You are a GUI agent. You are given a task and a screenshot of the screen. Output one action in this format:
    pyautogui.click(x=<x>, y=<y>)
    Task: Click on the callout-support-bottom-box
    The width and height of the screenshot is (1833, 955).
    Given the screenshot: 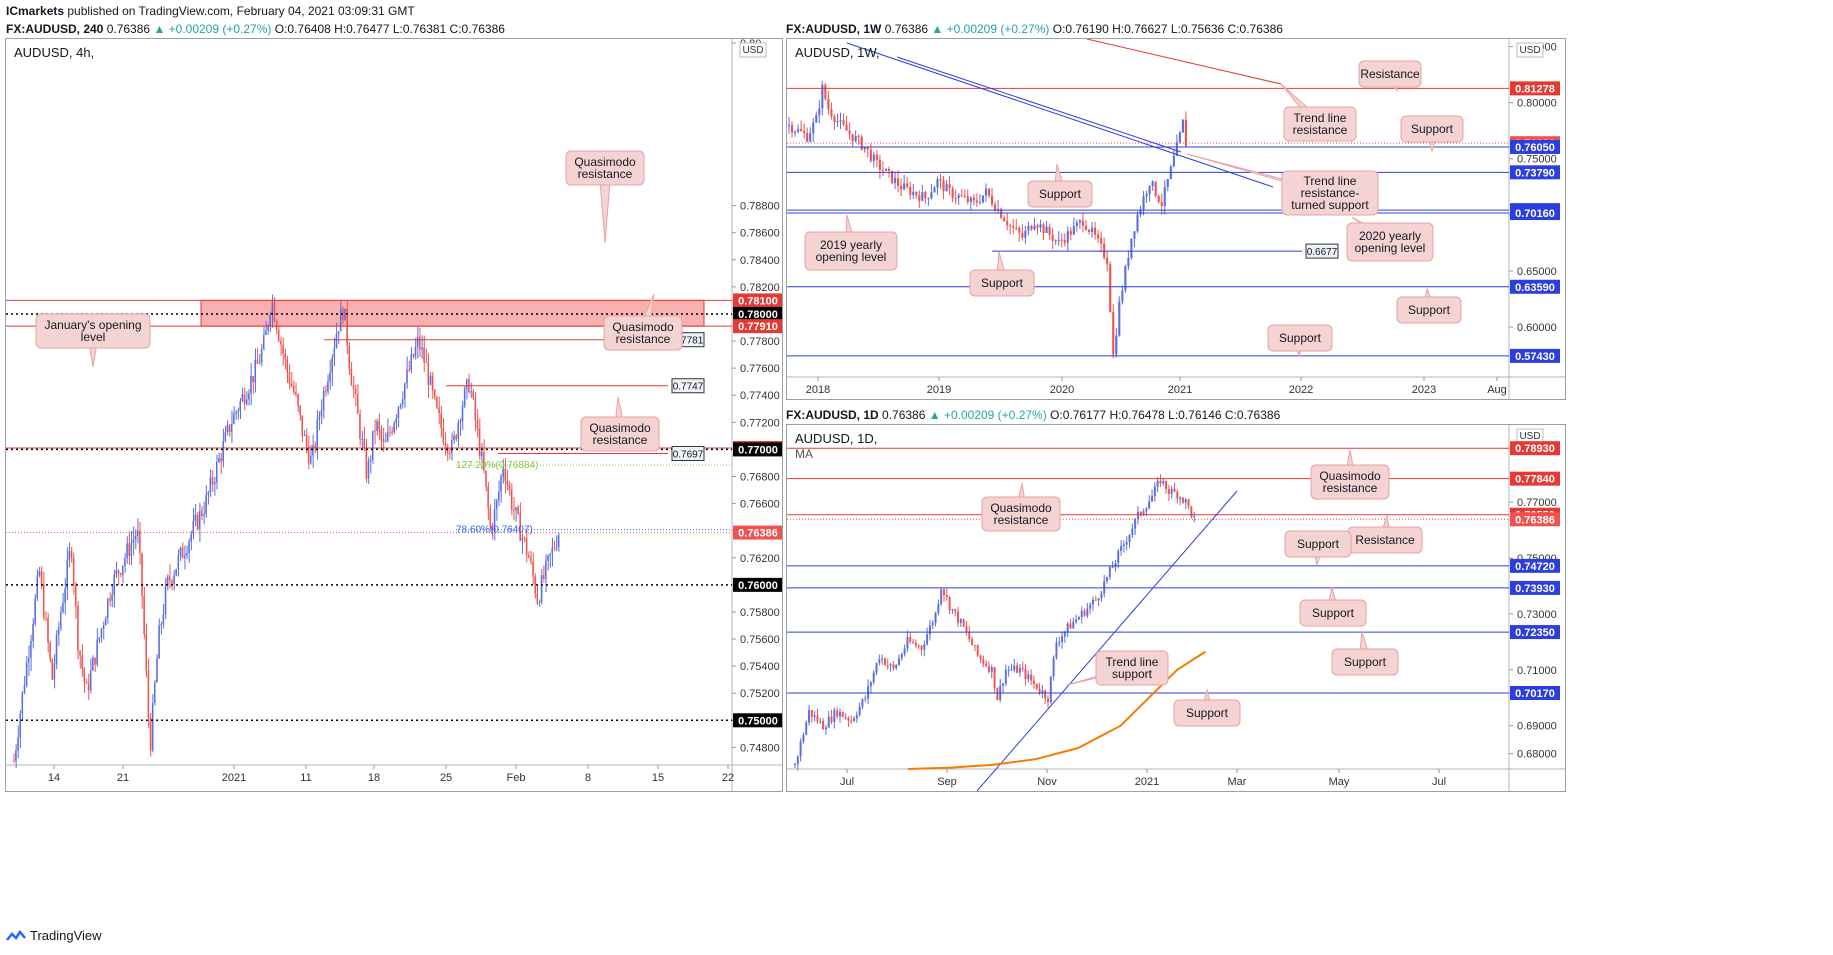 What is the action you would take?
    pyautogui.click(x=1300, y=338)
    